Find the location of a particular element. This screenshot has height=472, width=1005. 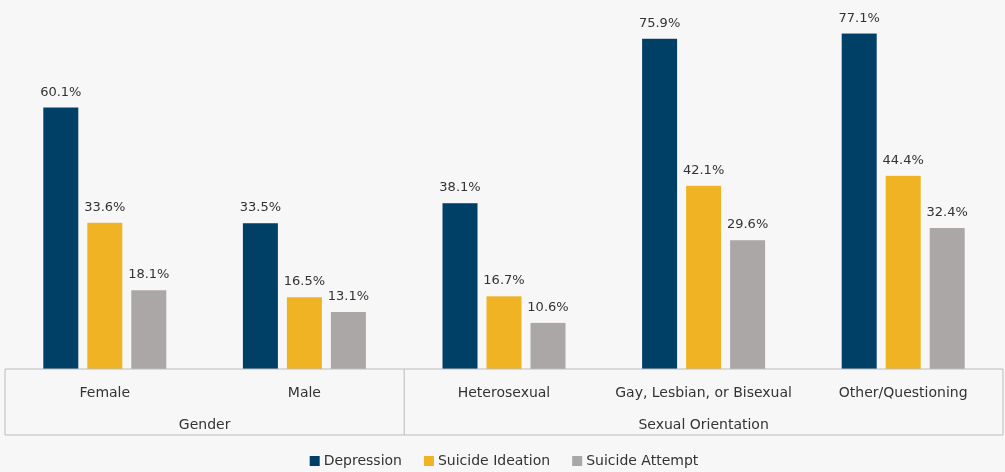

text: Gender is located at coordinates (204, 424).